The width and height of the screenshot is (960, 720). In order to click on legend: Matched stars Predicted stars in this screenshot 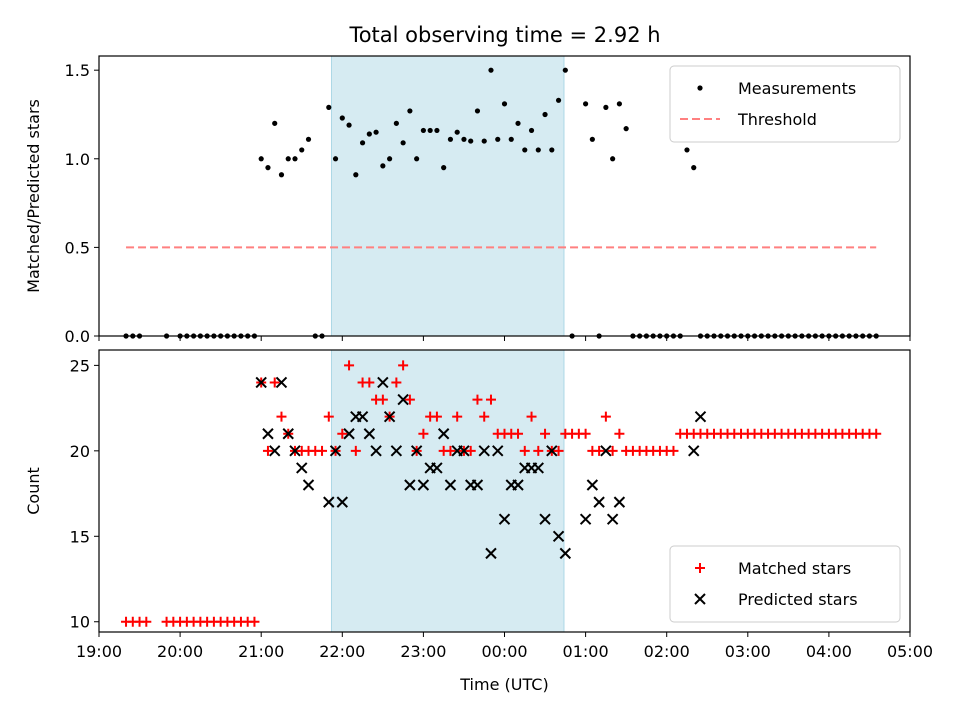, I will do `click(785, 584)`.